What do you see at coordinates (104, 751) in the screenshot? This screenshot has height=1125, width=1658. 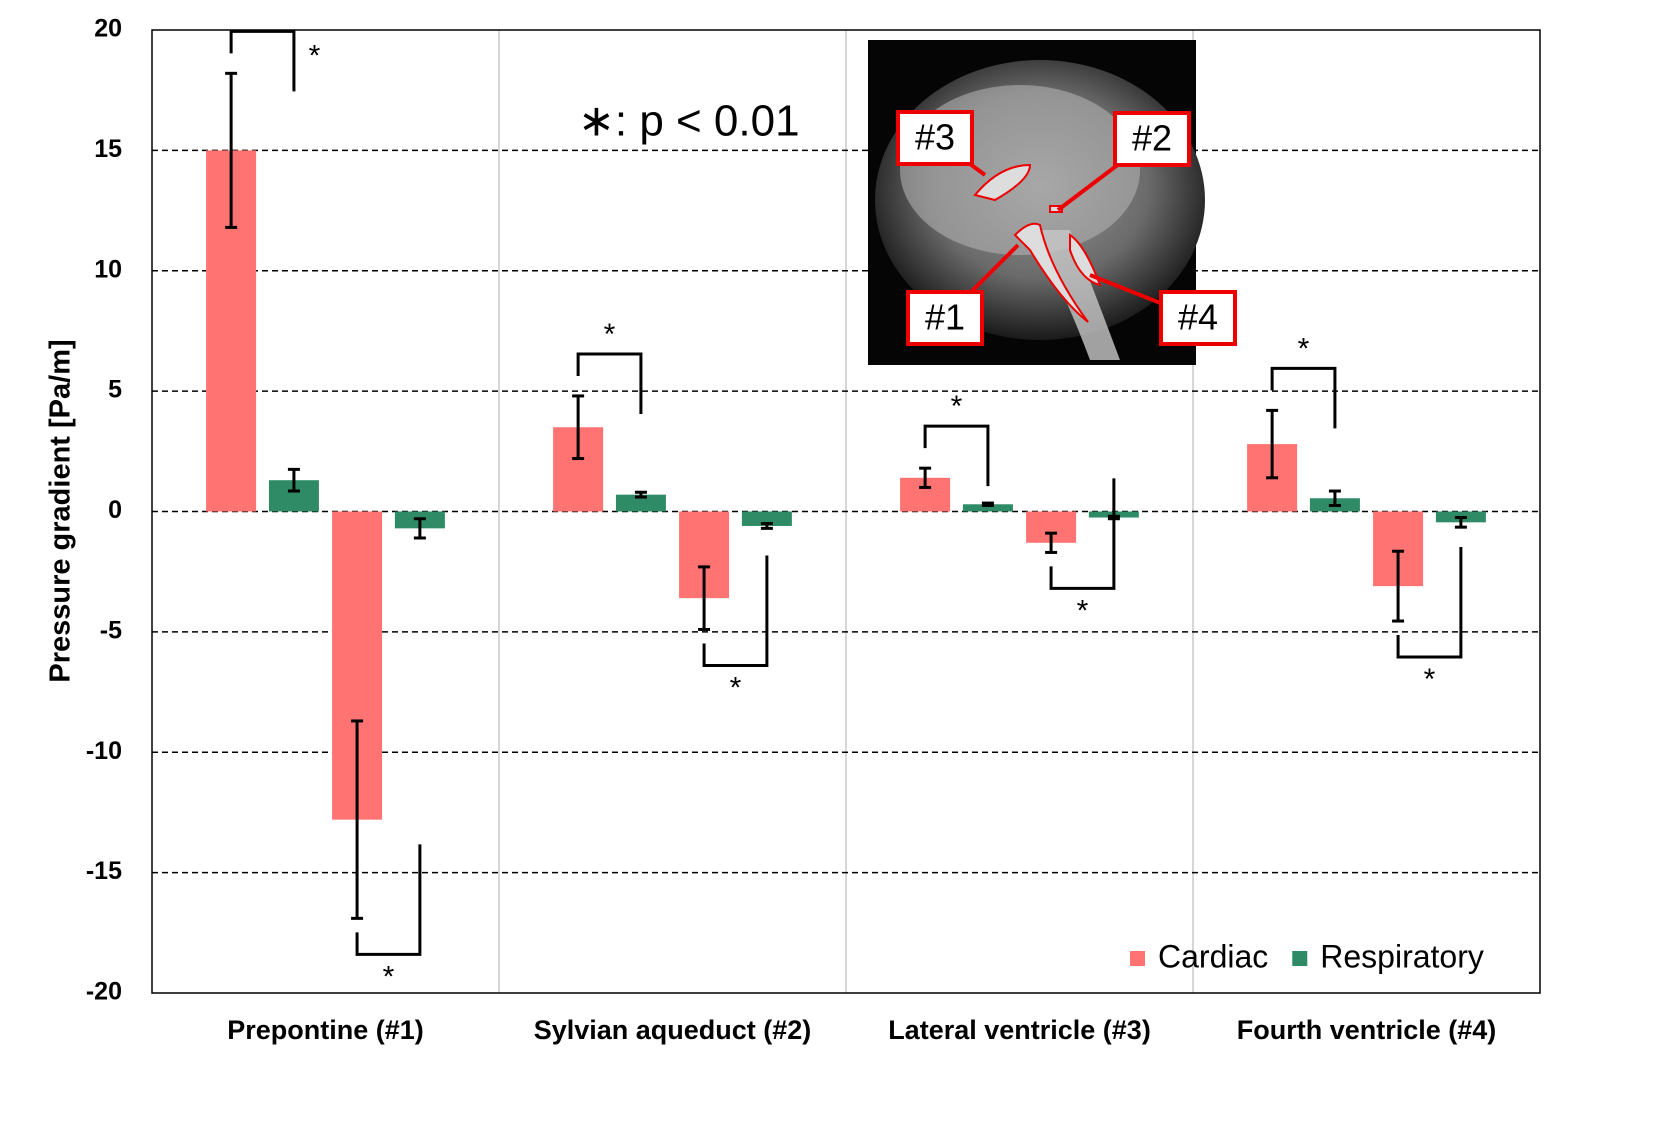 I see `y-tick-label: -10` at bounding box center [104, 751].